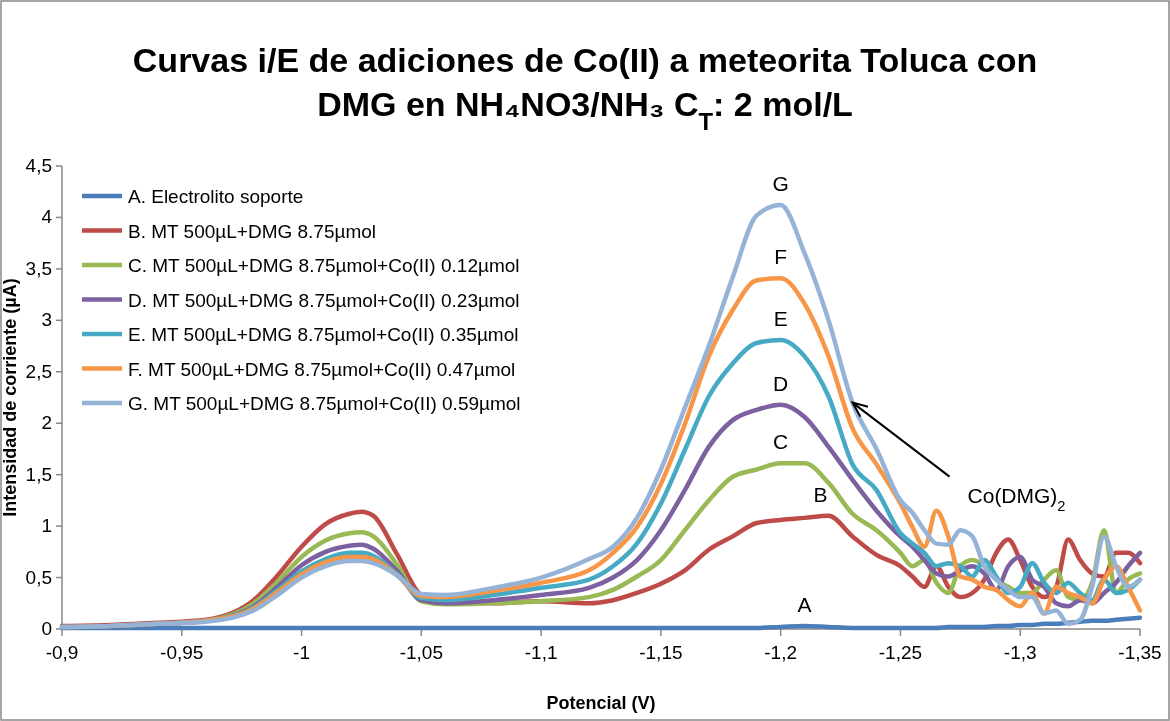 This screenshot has width=1170, height=721. What do you see at coordinates (38, 474) in the screenshot?
I see `y-tick-label: 1,5` at bounding box center [38, 474].